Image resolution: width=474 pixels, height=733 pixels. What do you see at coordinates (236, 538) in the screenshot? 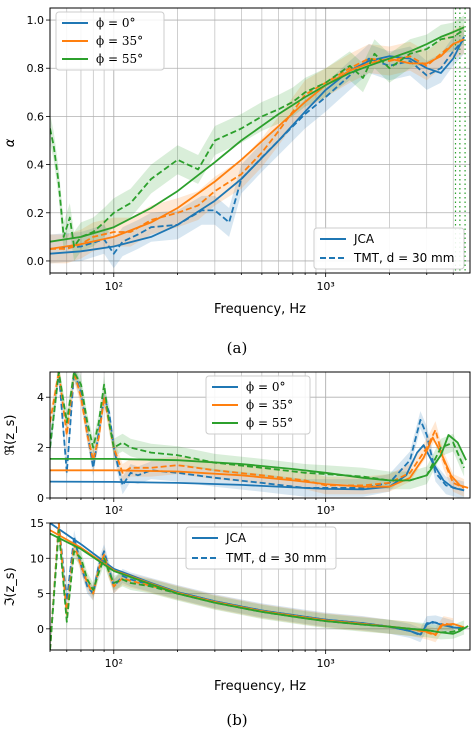
I see `legend-c-jca-label: JCA` at bounding box center [236, 538].